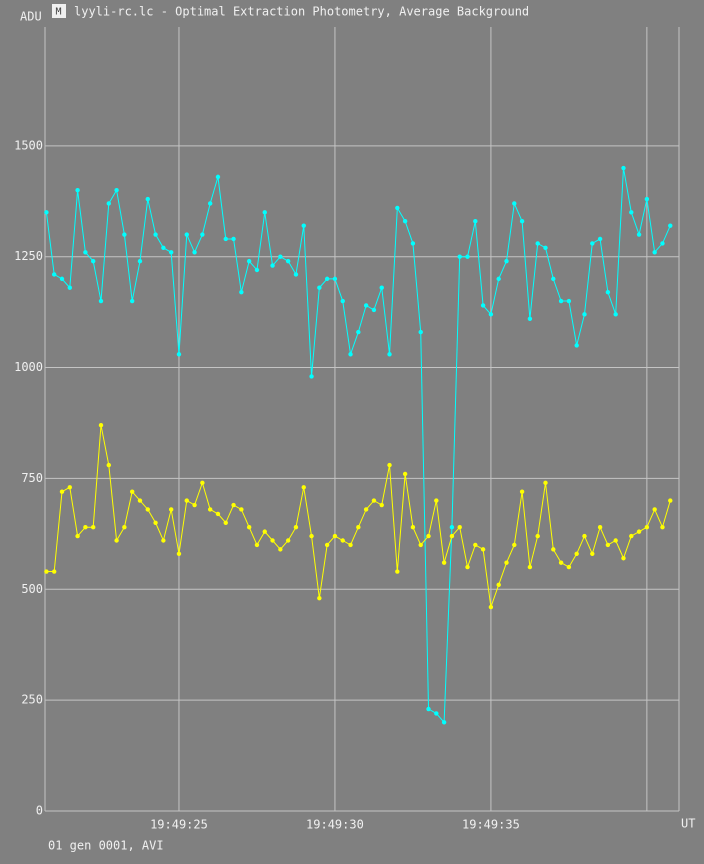  I want to click on y-axis-label: ADU, so click(31, 17).